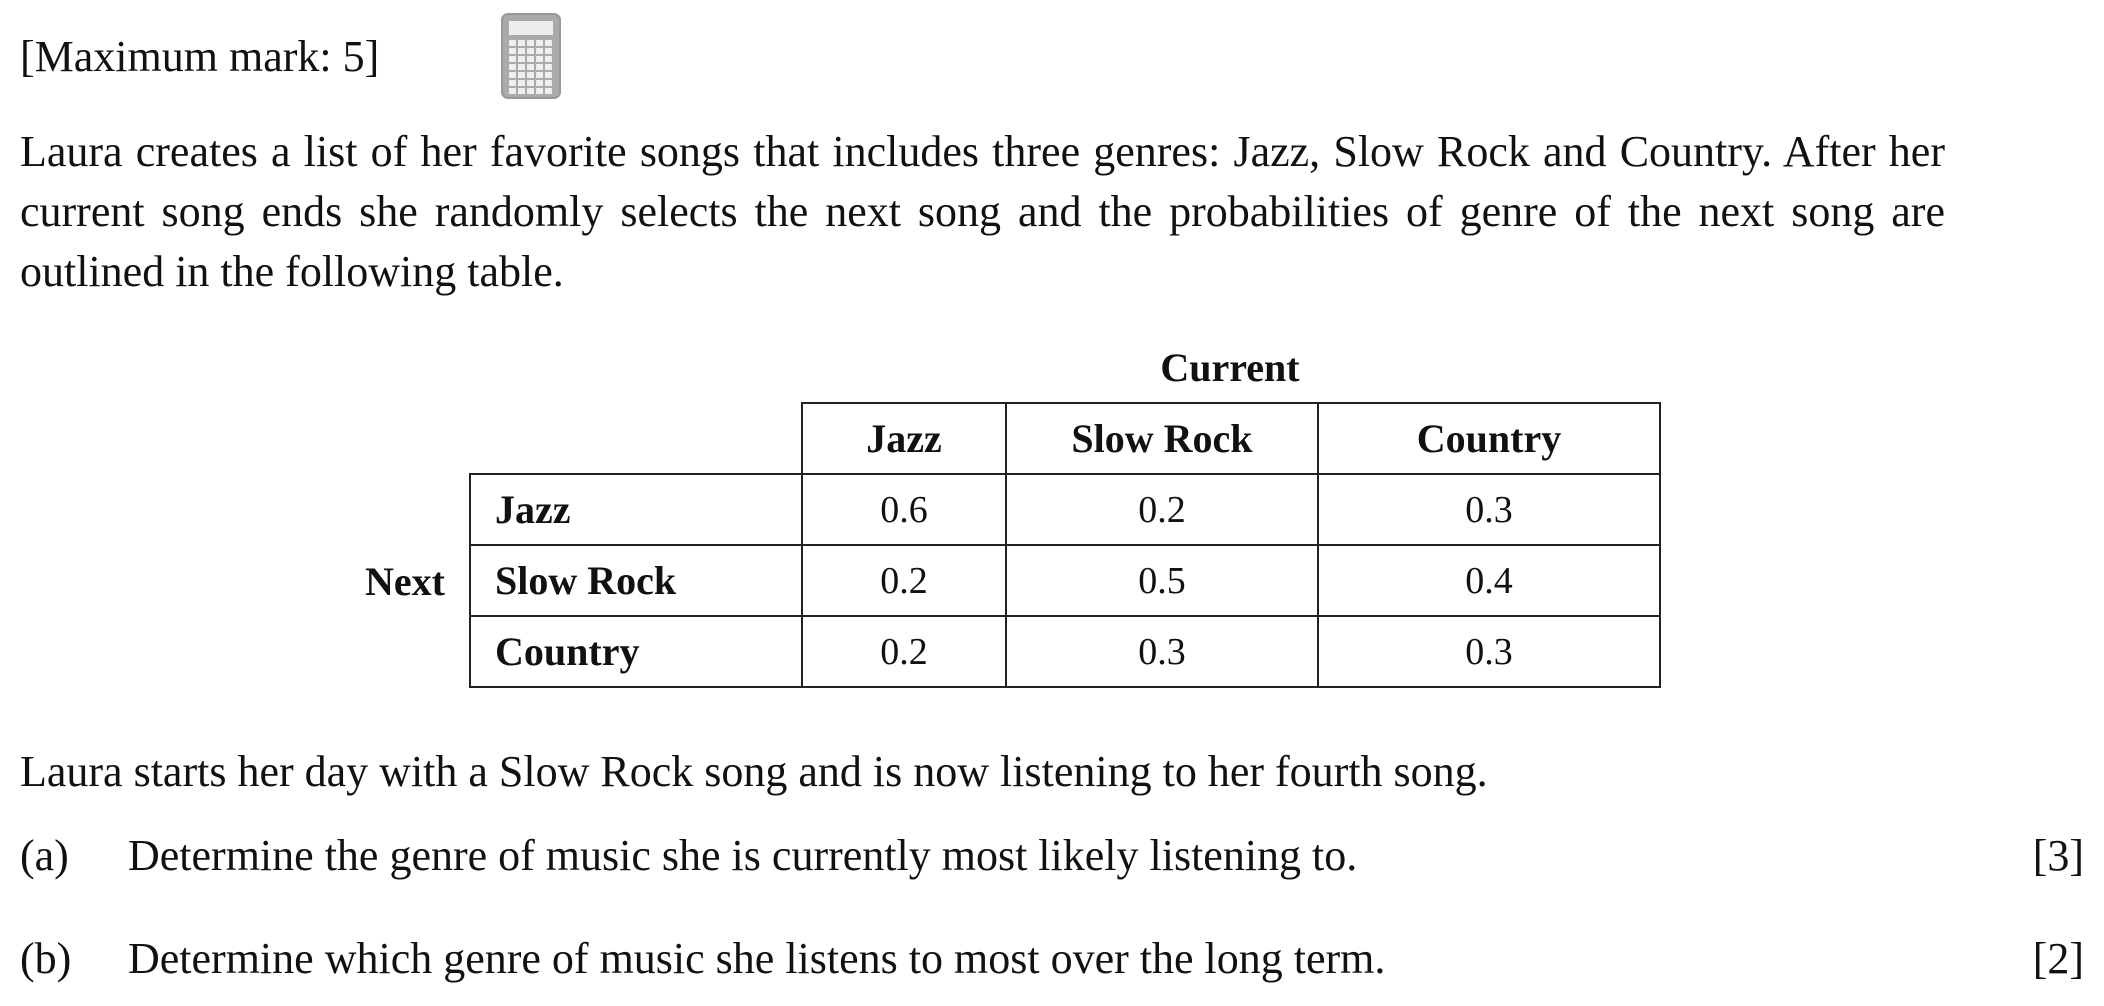 The width and height of the screenshot is (2104, 1006). I want to click on table-row: Jazz 0.6 0.2 0.3, so click(1065, 509).